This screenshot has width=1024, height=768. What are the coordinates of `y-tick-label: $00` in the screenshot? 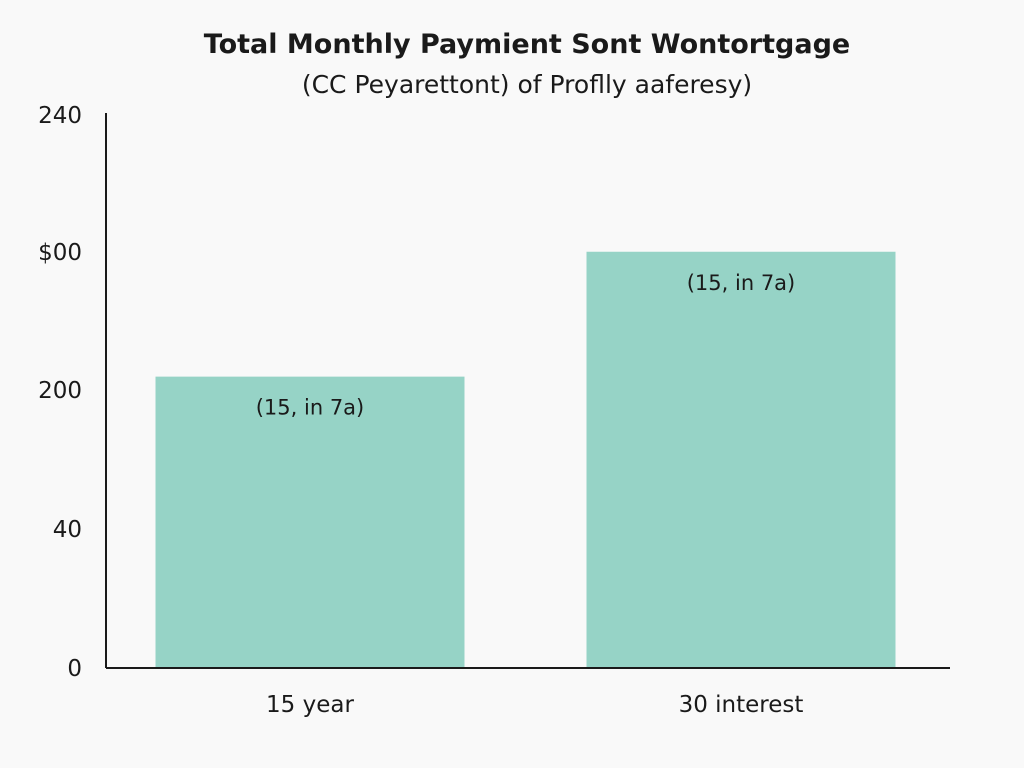 It's located at (60, 253).